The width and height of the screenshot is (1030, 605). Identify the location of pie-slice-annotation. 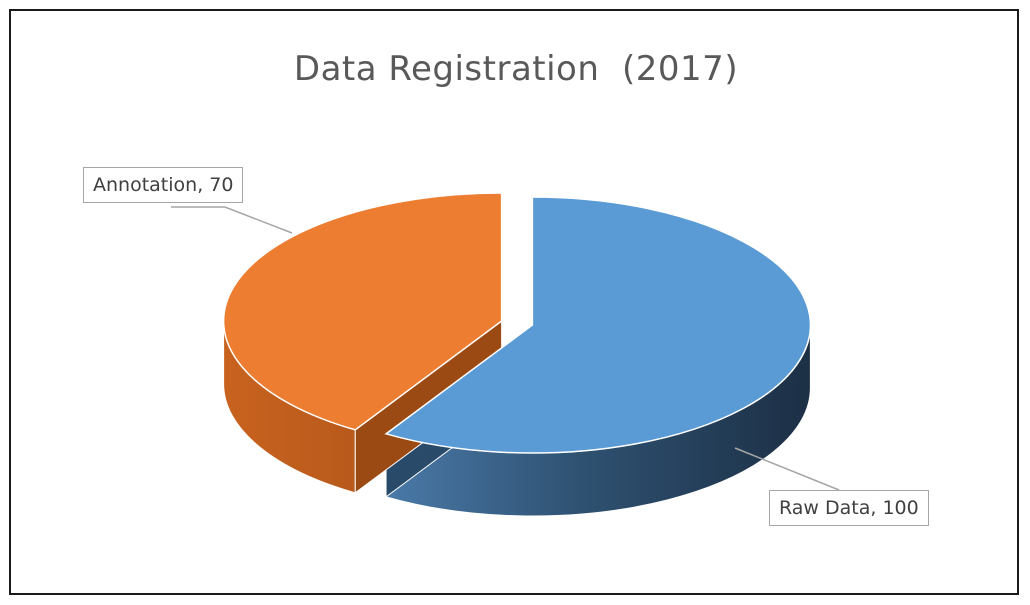
(362, 311).